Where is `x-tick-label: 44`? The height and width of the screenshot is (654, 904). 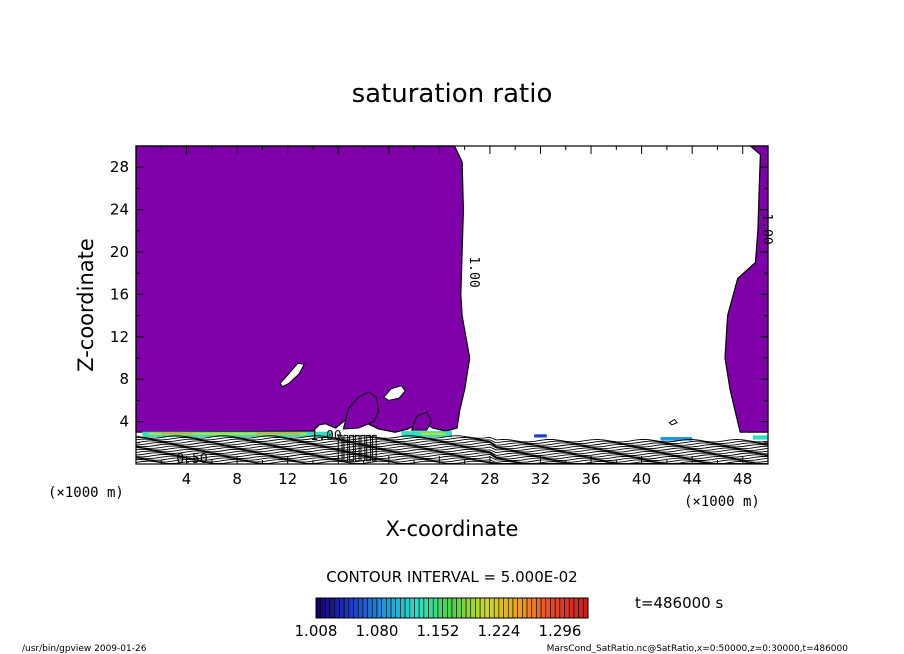 x-tick-label: 44 is located at coordinates (692, 479).